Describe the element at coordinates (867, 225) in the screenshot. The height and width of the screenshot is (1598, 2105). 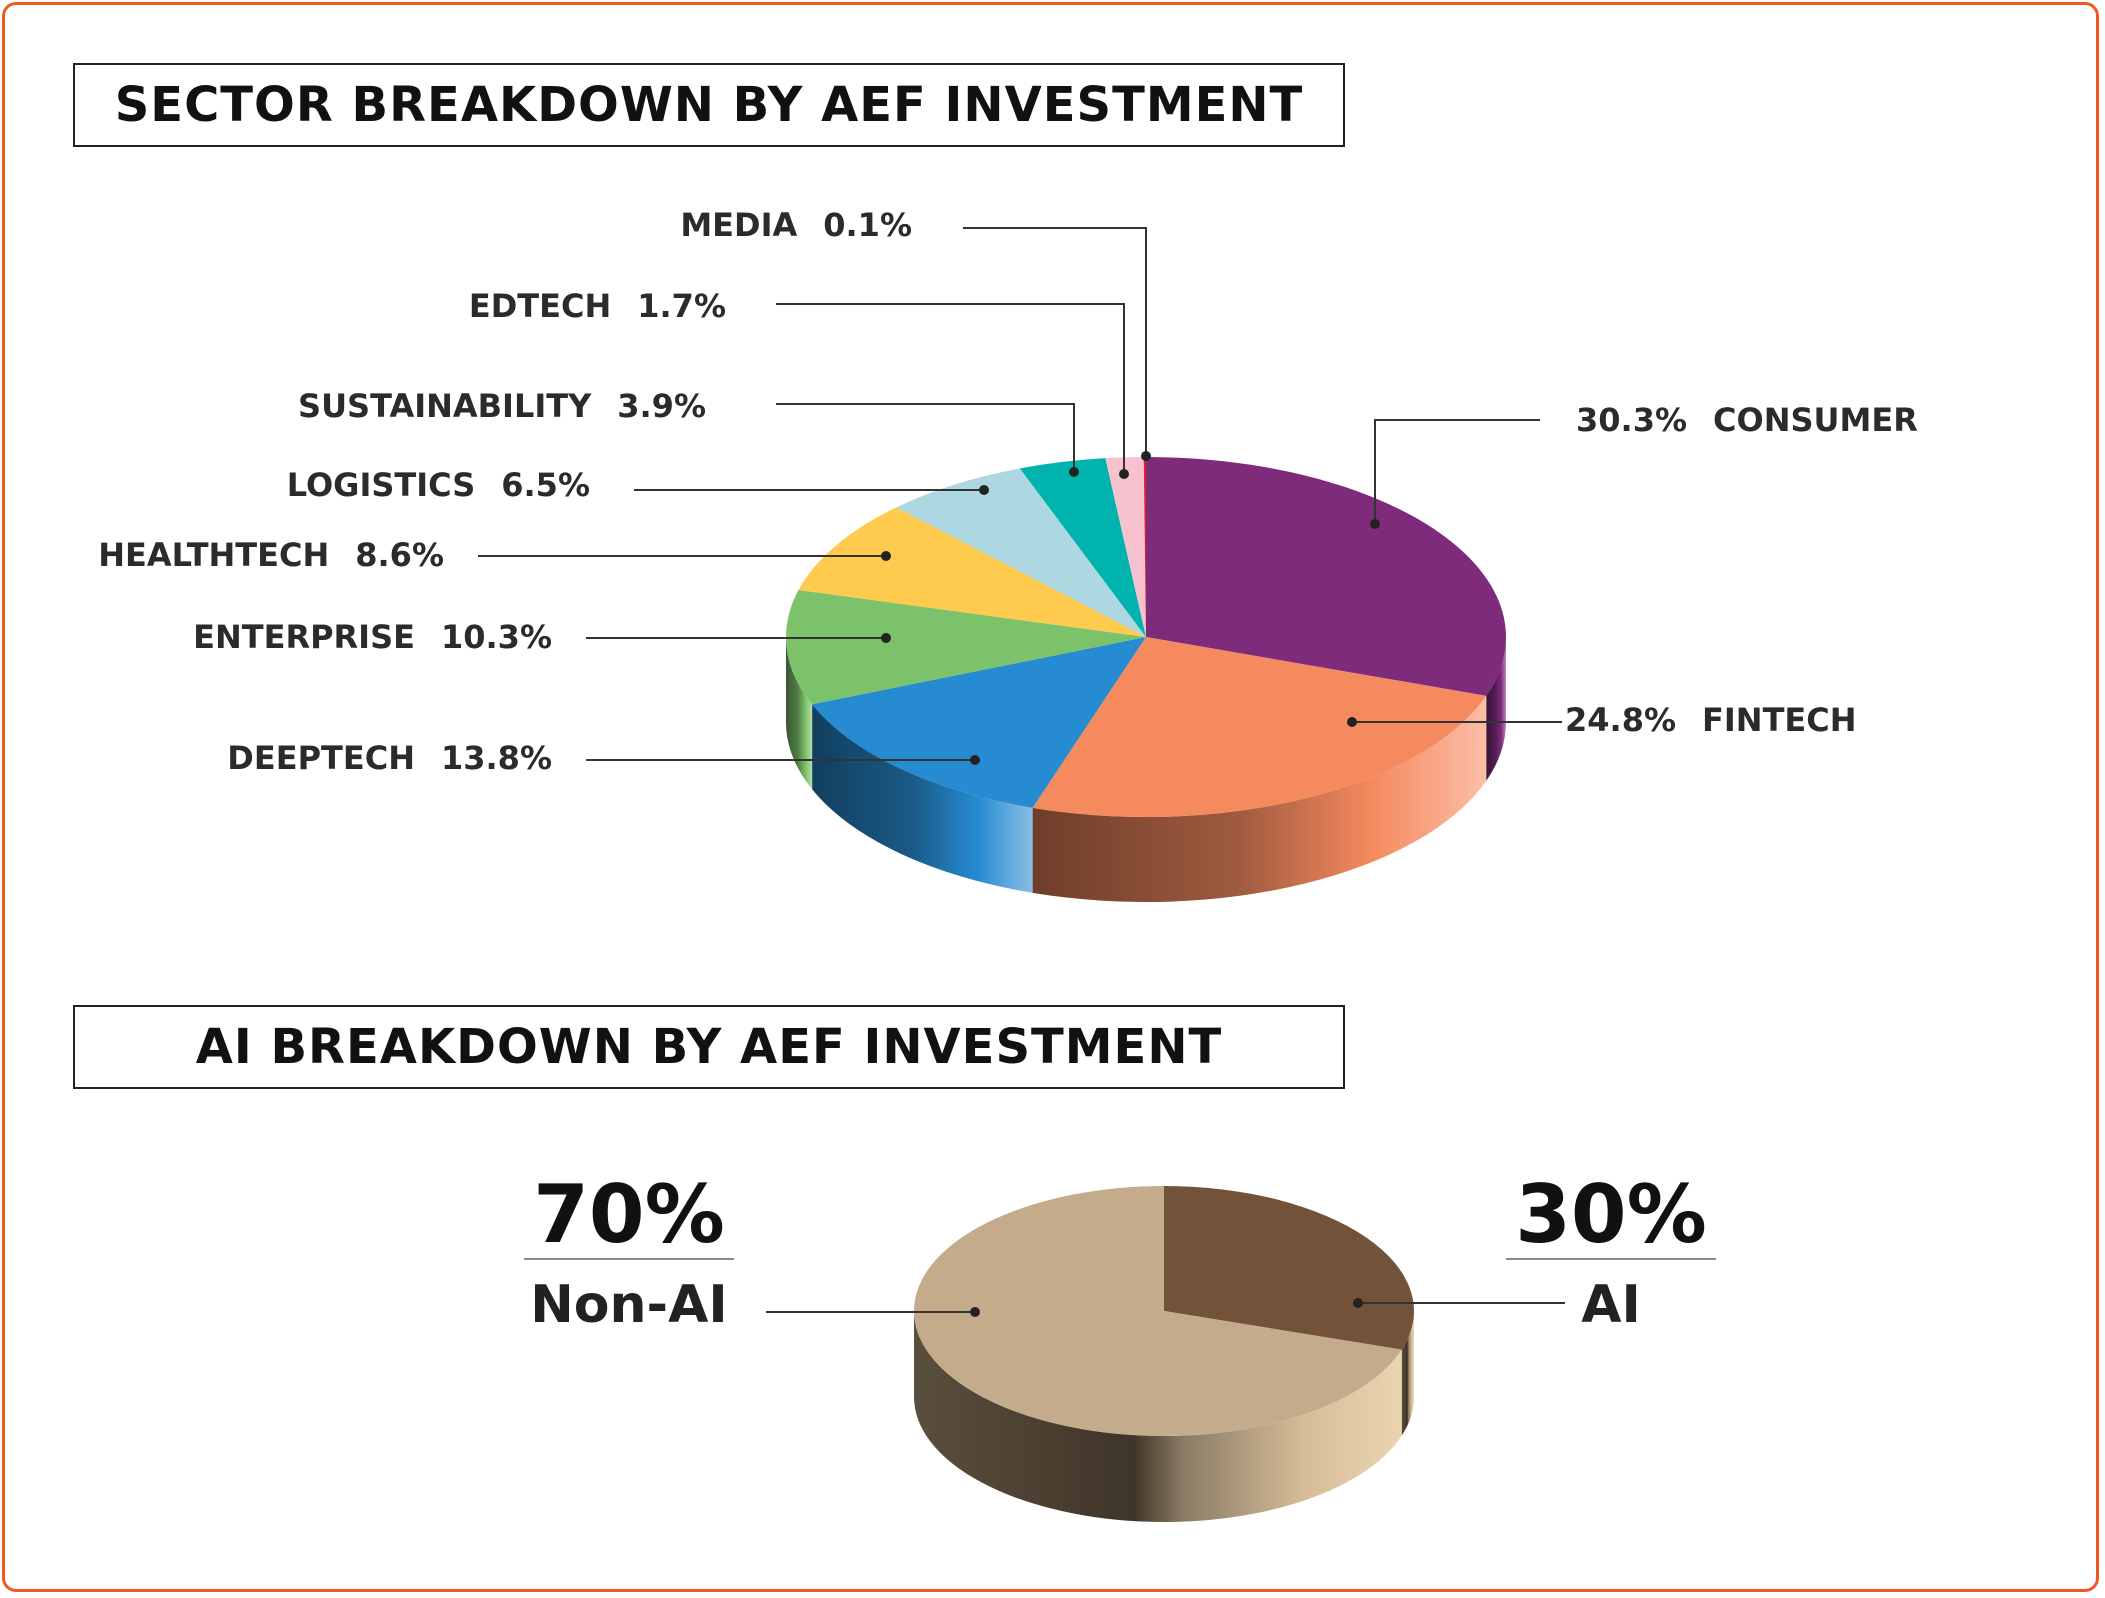
I see `slice-label-media-pct: 0.1%` at that location.